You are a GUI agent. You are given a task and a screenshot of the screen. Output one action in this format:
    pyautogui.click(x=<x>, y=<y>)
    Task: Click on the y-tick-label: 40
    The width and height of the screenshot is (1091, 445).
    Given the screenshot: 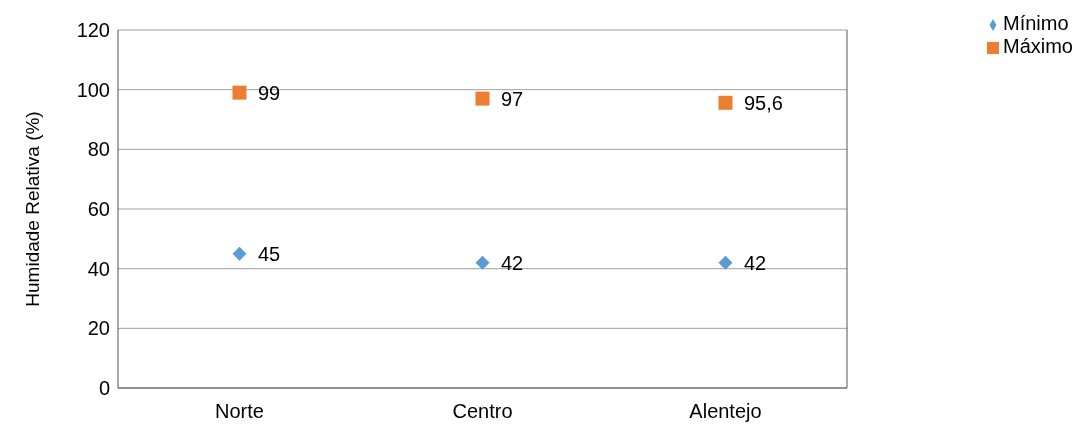 What is the action you would take?
    pyautogui.click(x=98, y=268)
    